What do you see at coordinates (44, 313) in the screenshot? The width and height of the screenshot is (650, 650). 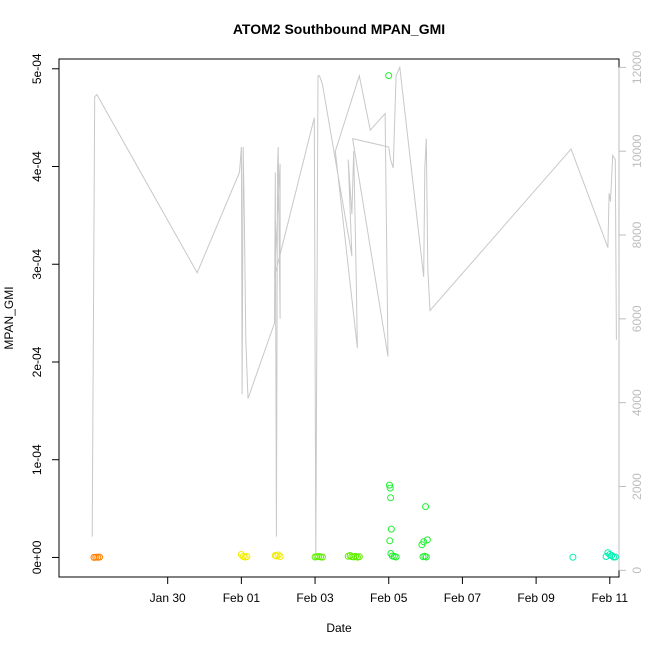 I see `y-axis: 0e+00 1e-04 2e-04 3e-04 4e-04 5e-04` at bounding box center [44, 313].